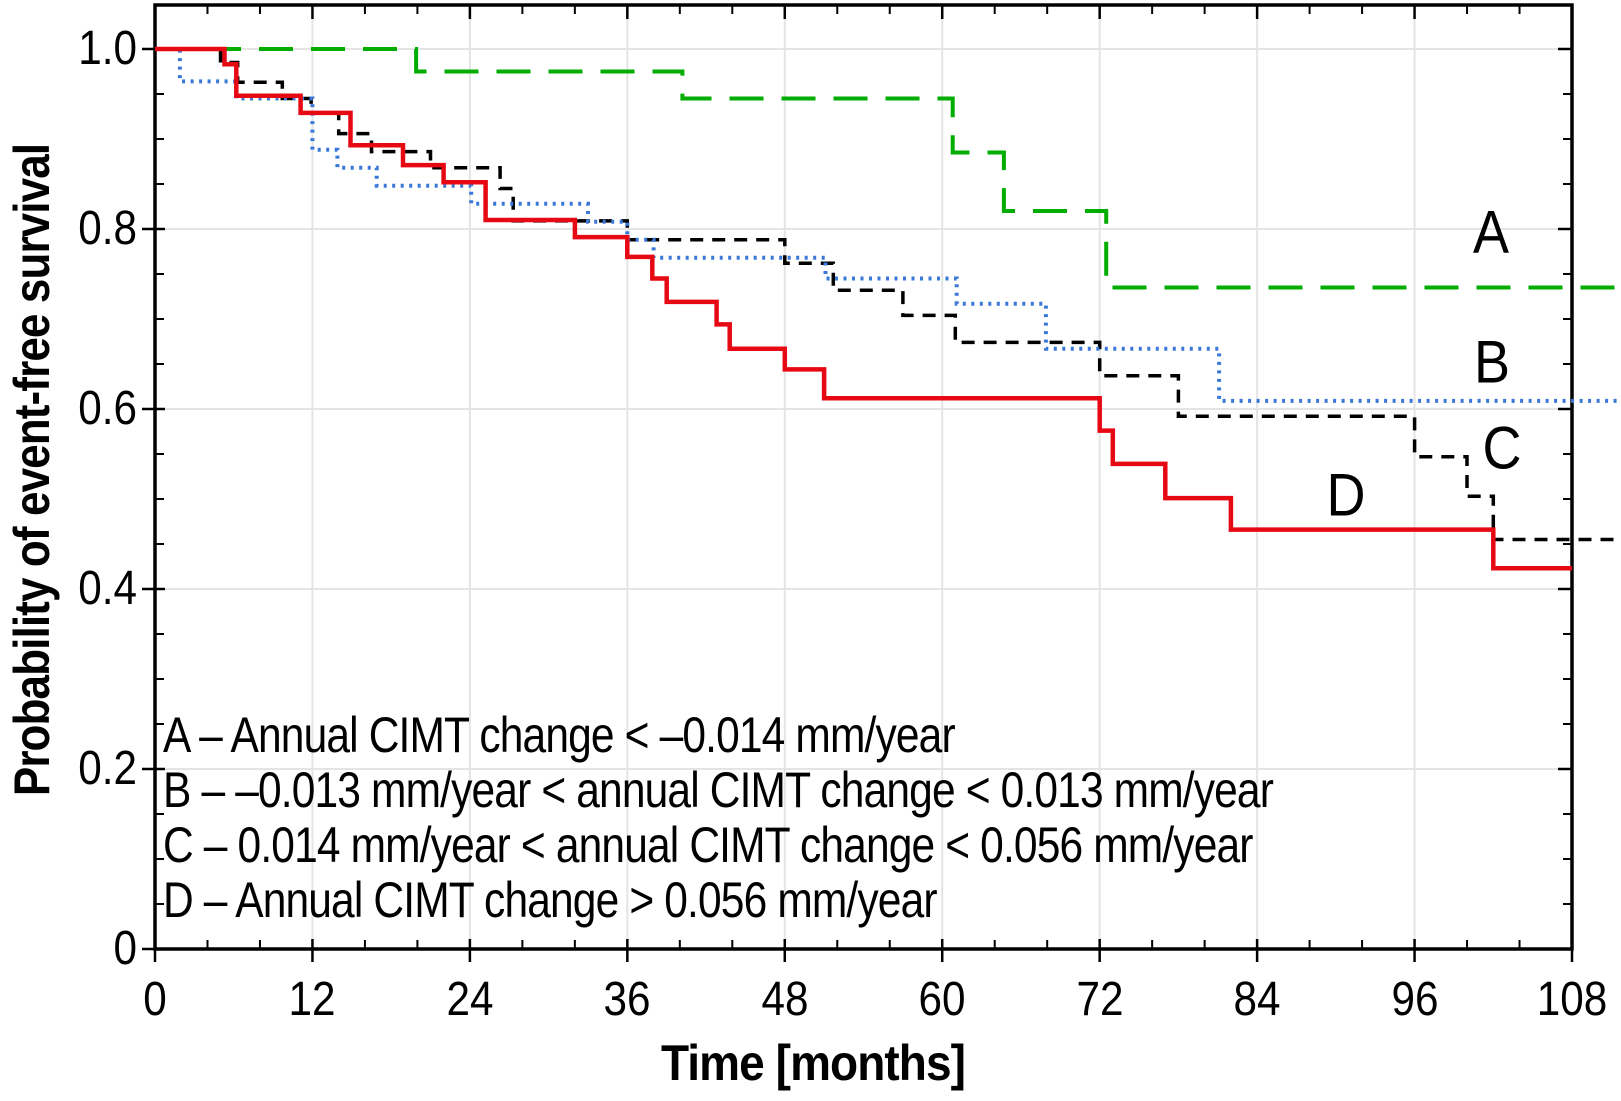 This screenshot has width=1621, height=1101. Describe the element at coordinates (125, 948) in the screenshot. I see `y-tick-label: 0` at that location.